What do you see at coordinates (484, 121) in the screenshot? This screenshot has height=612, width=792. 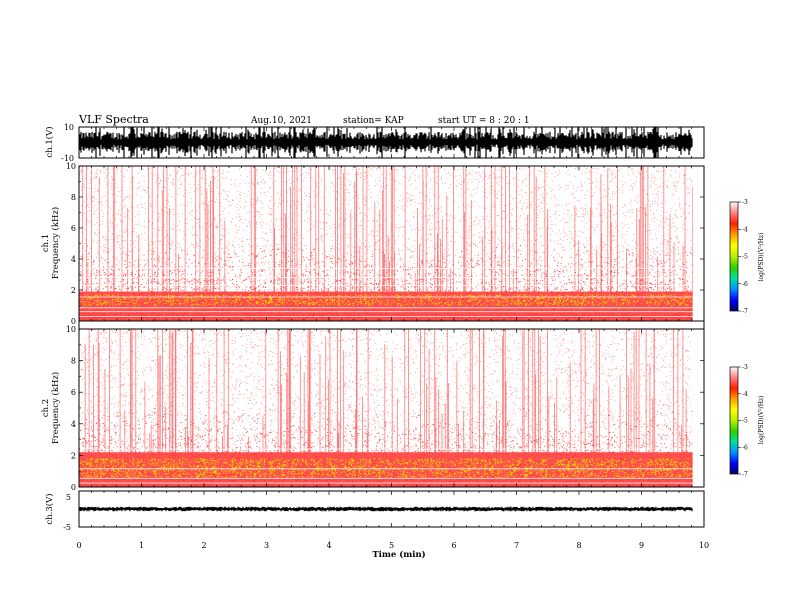 I see `start-time-label: start UT = 8 : 20 : 1` at bounding box center [484, 121].